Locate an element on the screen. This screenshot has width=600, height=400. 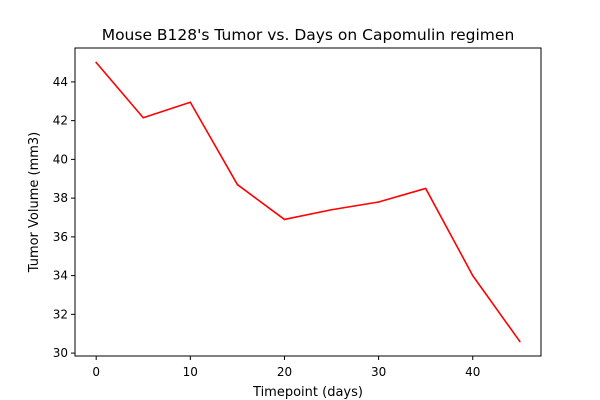
x-tick-label: 10 is located at coordinates (190, 372).